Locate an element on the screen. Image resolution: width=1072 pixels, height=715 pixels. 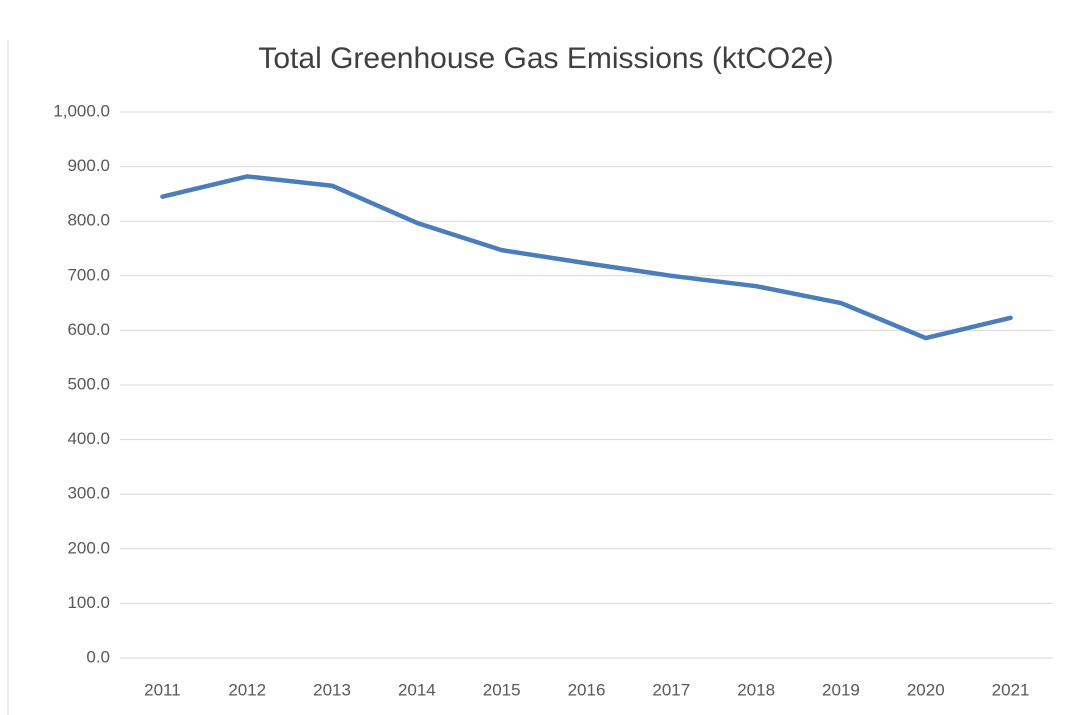
x-tick-label: 2012 is located at coordinates (247, 689).